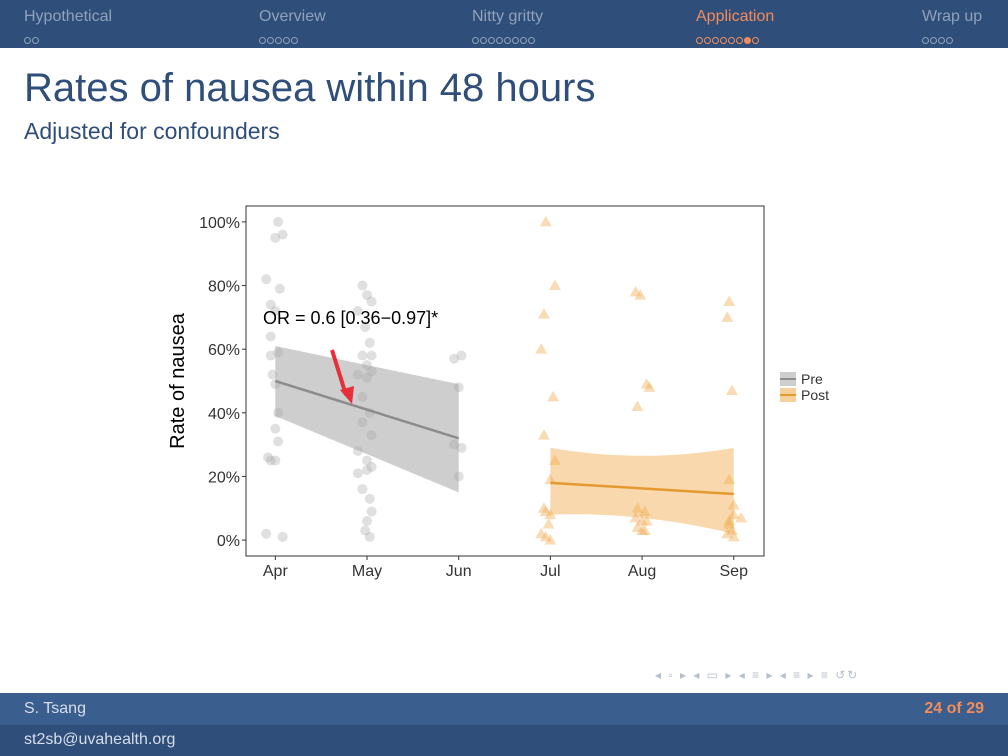 This screenshot has width=1008, height=756. What do you see at coordinates (310, 88) in the screenshot?
I see `slide-title: Rates of nausea within 48 hours` at bounding box center [310, 88].